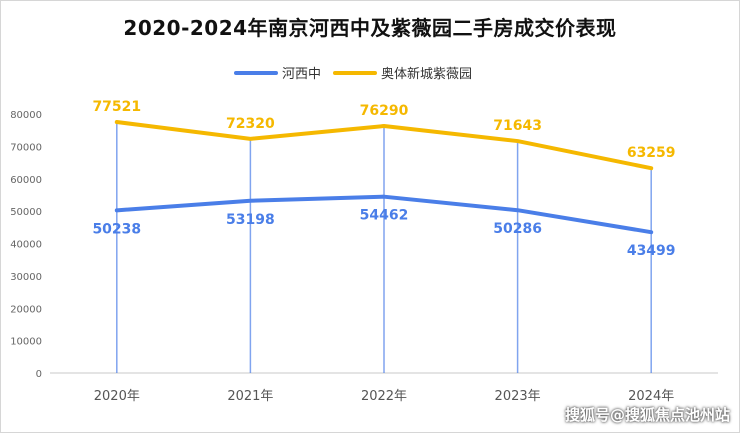 The image size is (740, 433). What do you see at coordinates (651, 153) in the screenshot?
I see `data-label: 63259` at bounding box center [651, 153].